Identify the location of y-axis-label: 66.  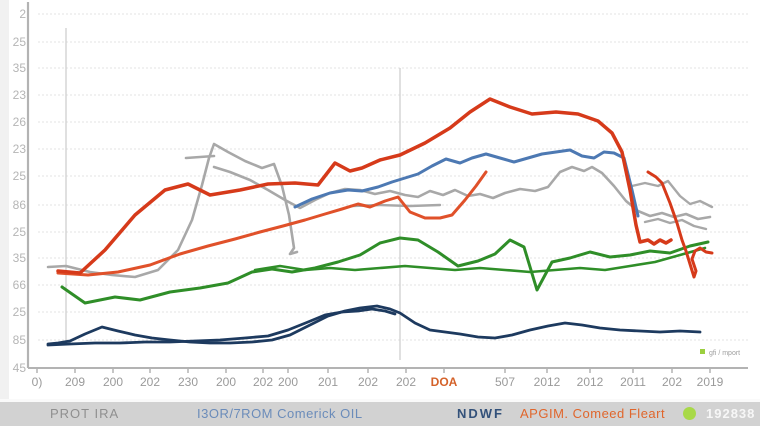
(20, 285).